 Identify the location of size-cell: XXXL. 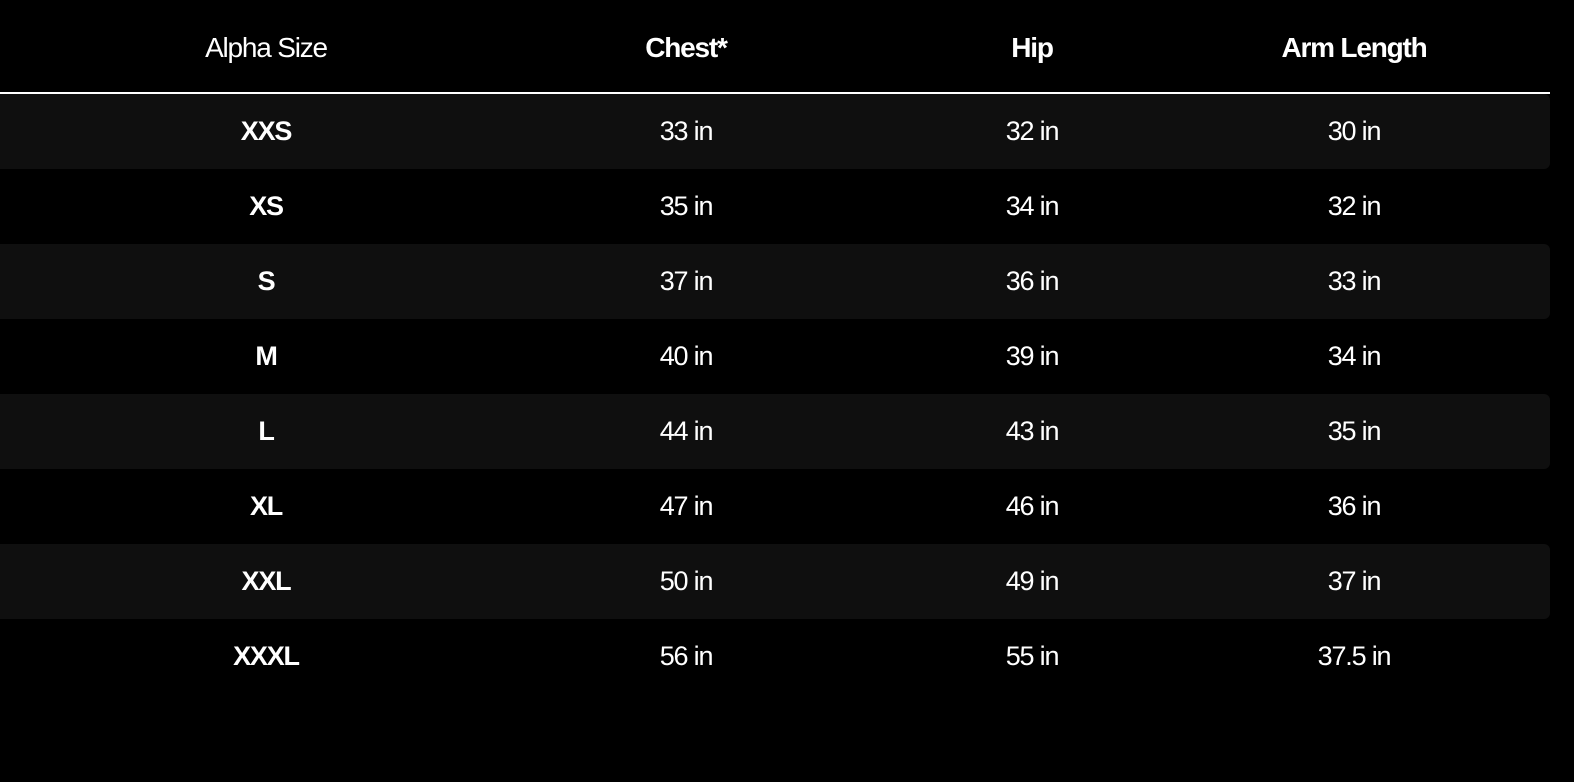
(266, 656).